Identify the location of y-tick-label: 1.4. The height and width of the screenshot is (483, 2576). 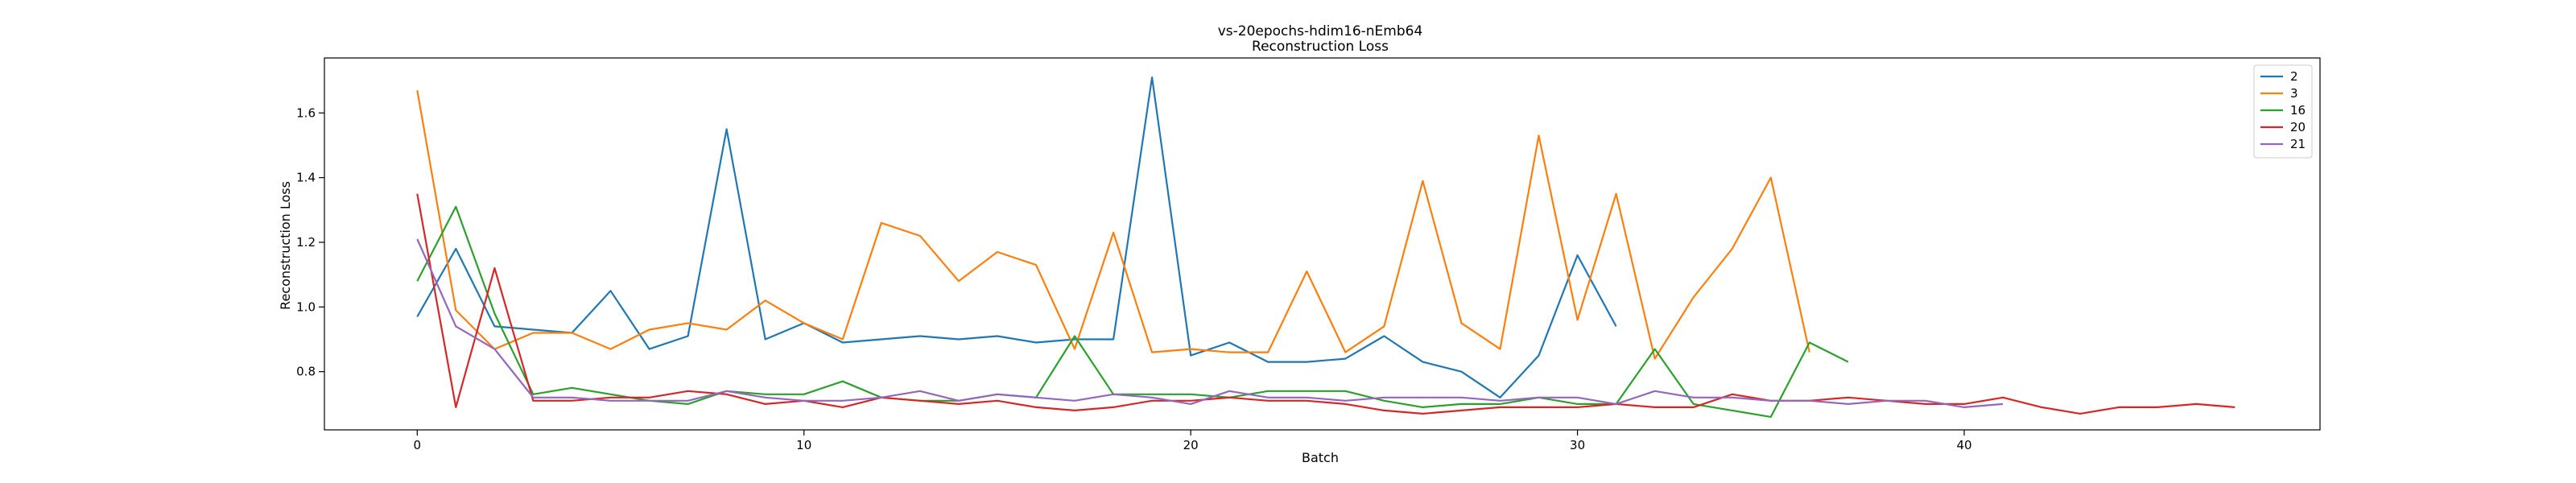
(306, 178).